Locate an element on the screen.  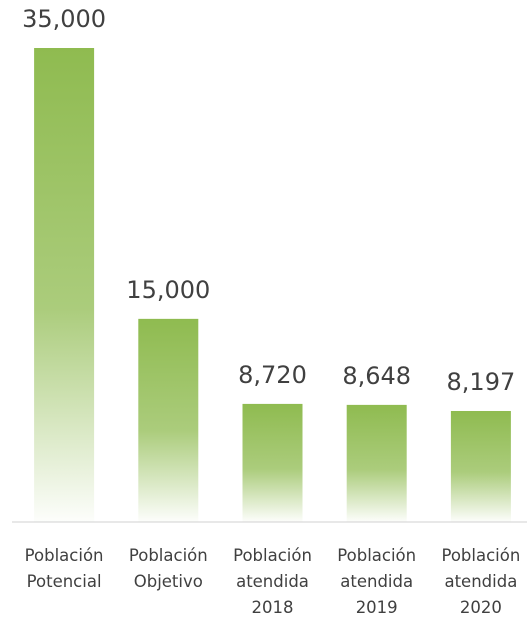
value-label: 15,000 is located at coordinates (168, 290).